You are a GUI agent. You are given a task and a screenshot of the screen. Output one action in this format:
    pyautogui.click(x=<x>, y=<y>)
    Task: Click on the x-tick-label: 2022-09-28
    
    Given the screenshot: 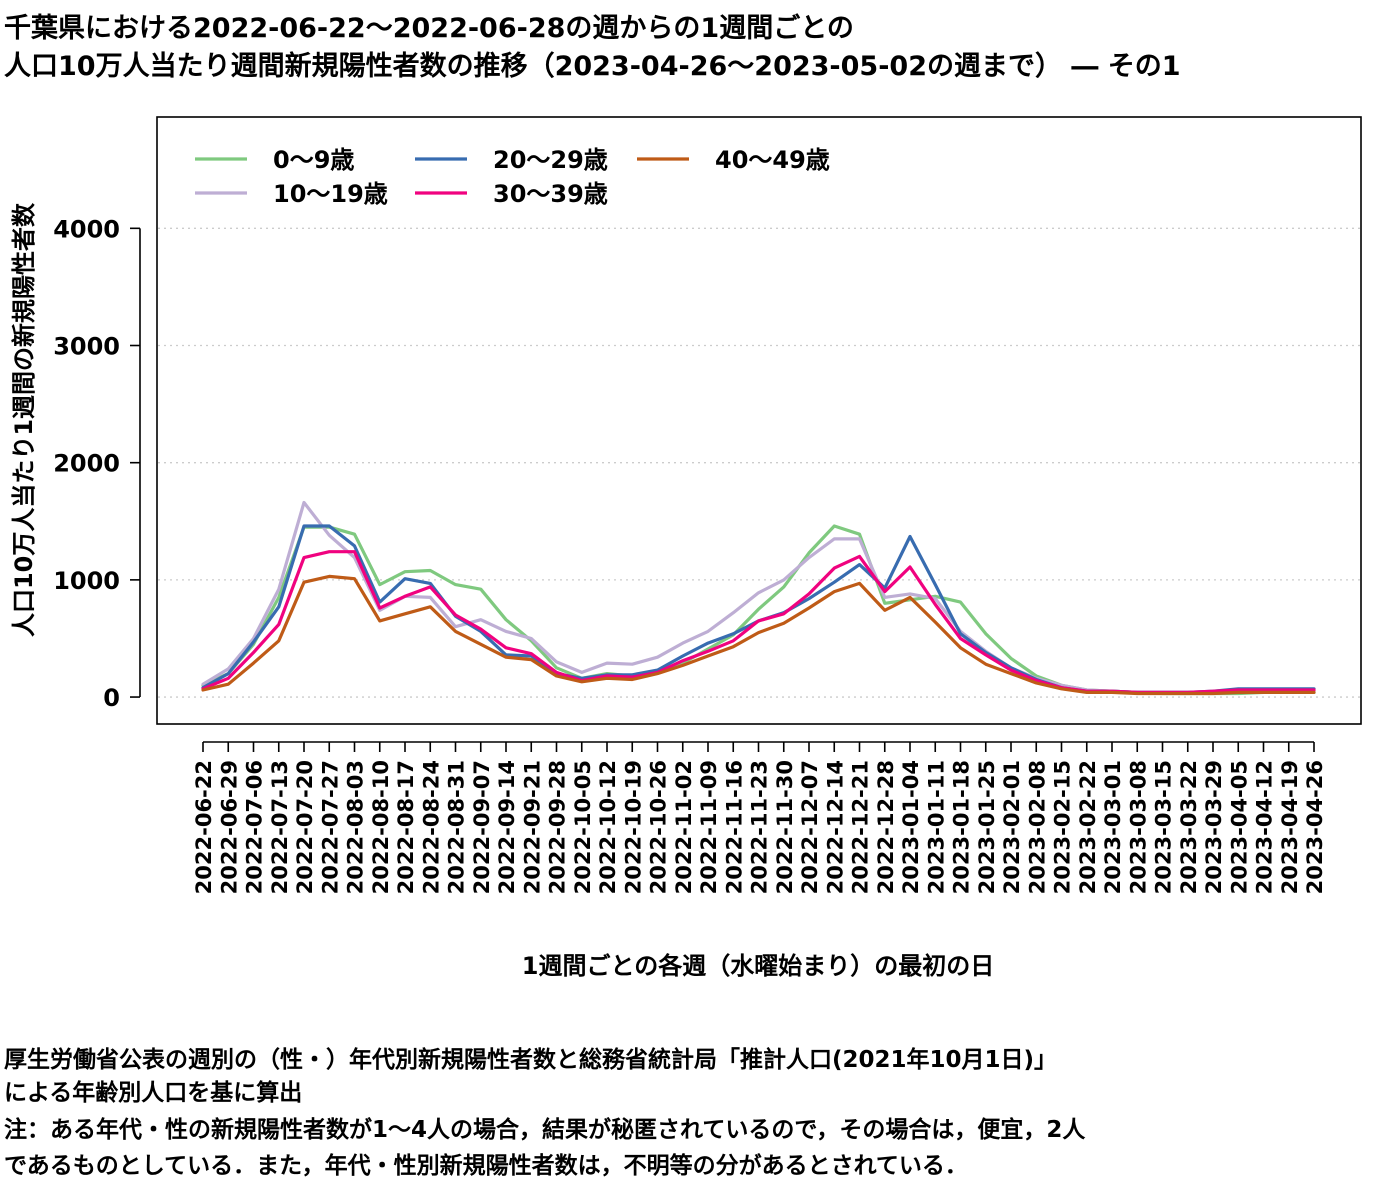 What is the action you would take?
    pyautogui.click(x=558, y=827)
    